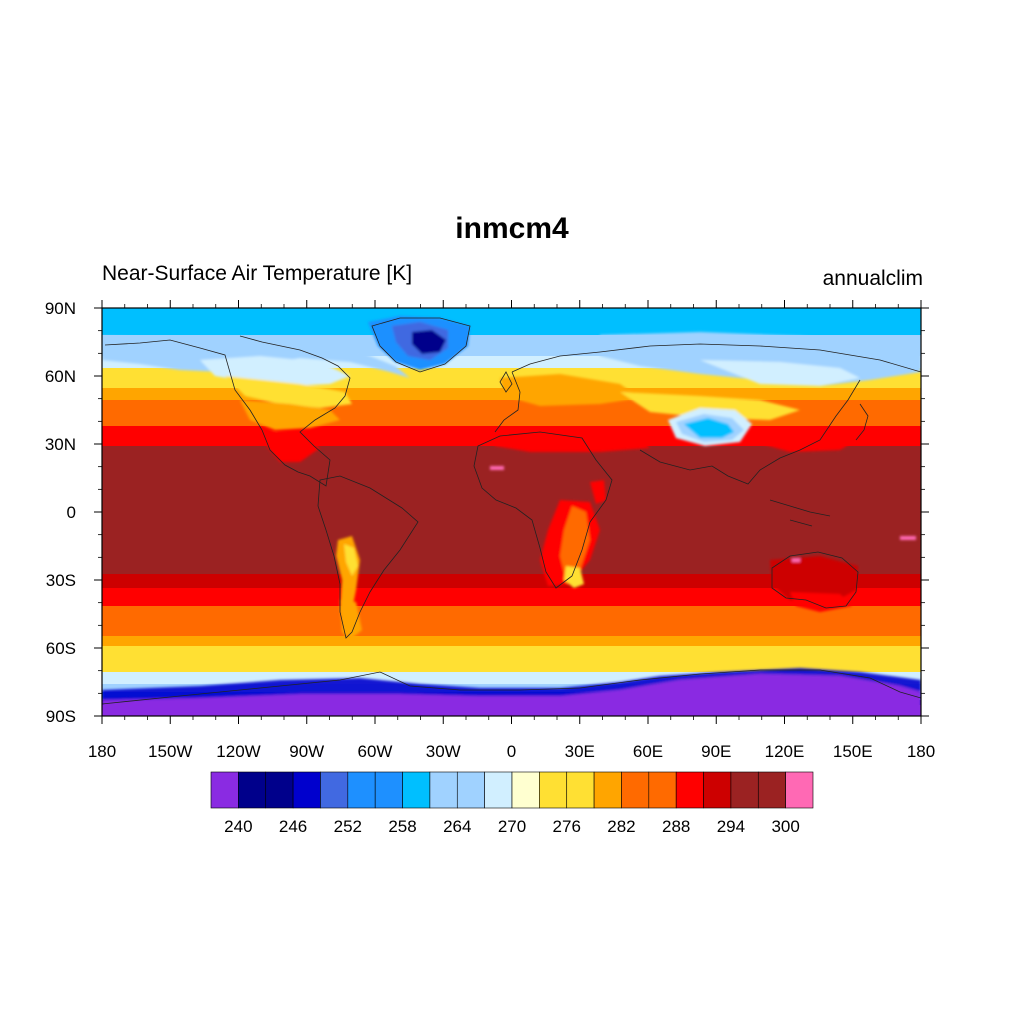 This screenshot has height=1024, width=1024. Describe the element at coordinates (575, 543) in the screenshot. I see `east-africa-cool` at that location.